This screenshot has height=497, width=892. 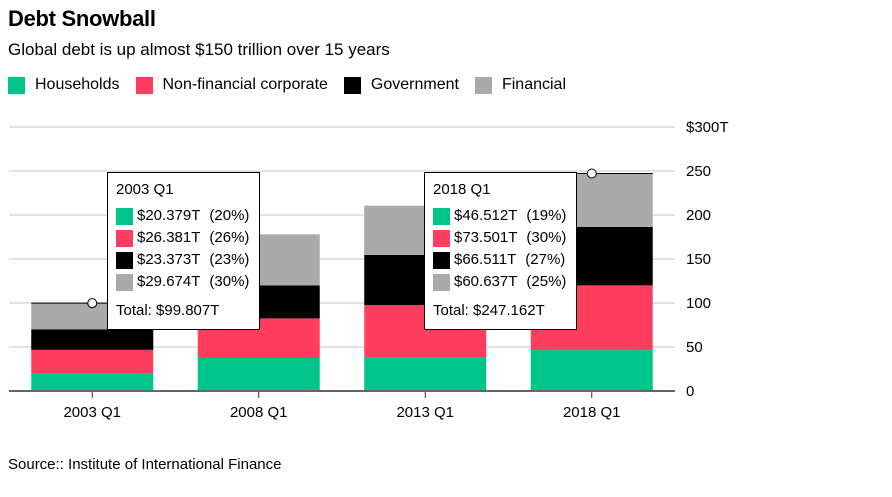 What do you see at coordinates (486, 215) in the screenshot?
I see `tooltip-value: $46.512T` at bounding box center [486, 215].